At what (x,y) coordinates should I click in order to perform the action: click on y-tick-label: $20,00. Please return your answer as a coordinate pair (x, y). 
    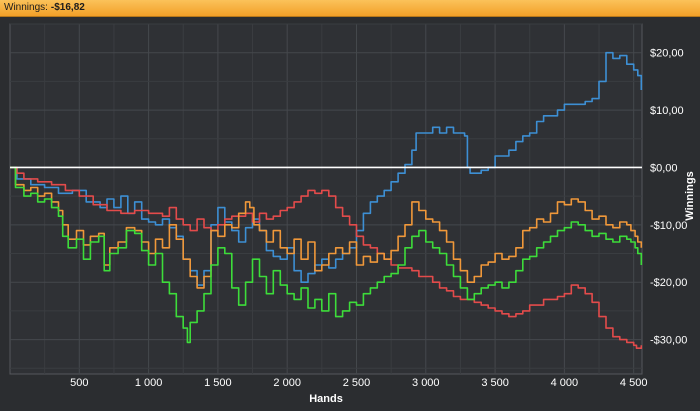
    Looking at the image, I should click on (667, 54).